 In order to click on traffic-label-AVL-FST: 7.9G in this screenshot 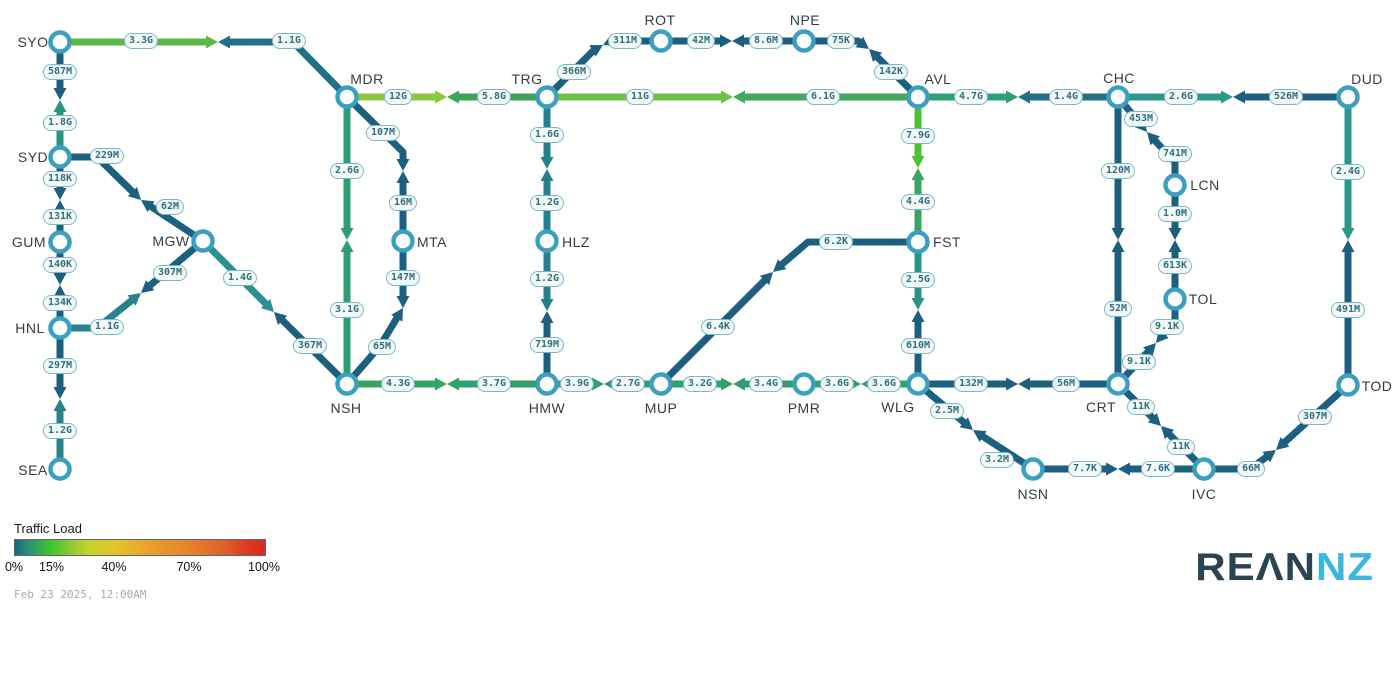, I will do `click(918, 136)`.